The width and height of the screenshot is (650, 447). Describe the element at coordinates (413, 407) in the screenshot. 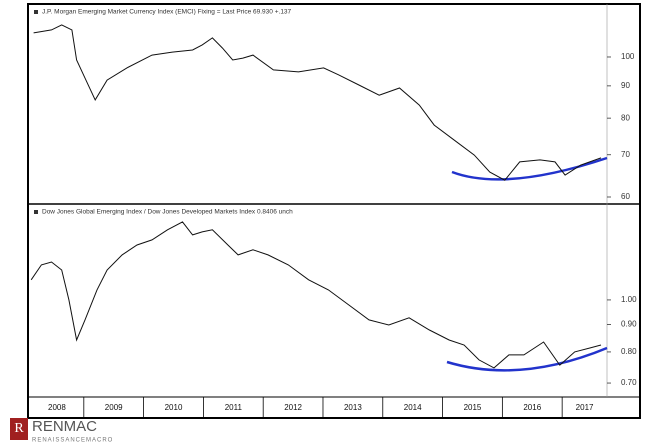

I see `x-tick-label: 2014` at that location.